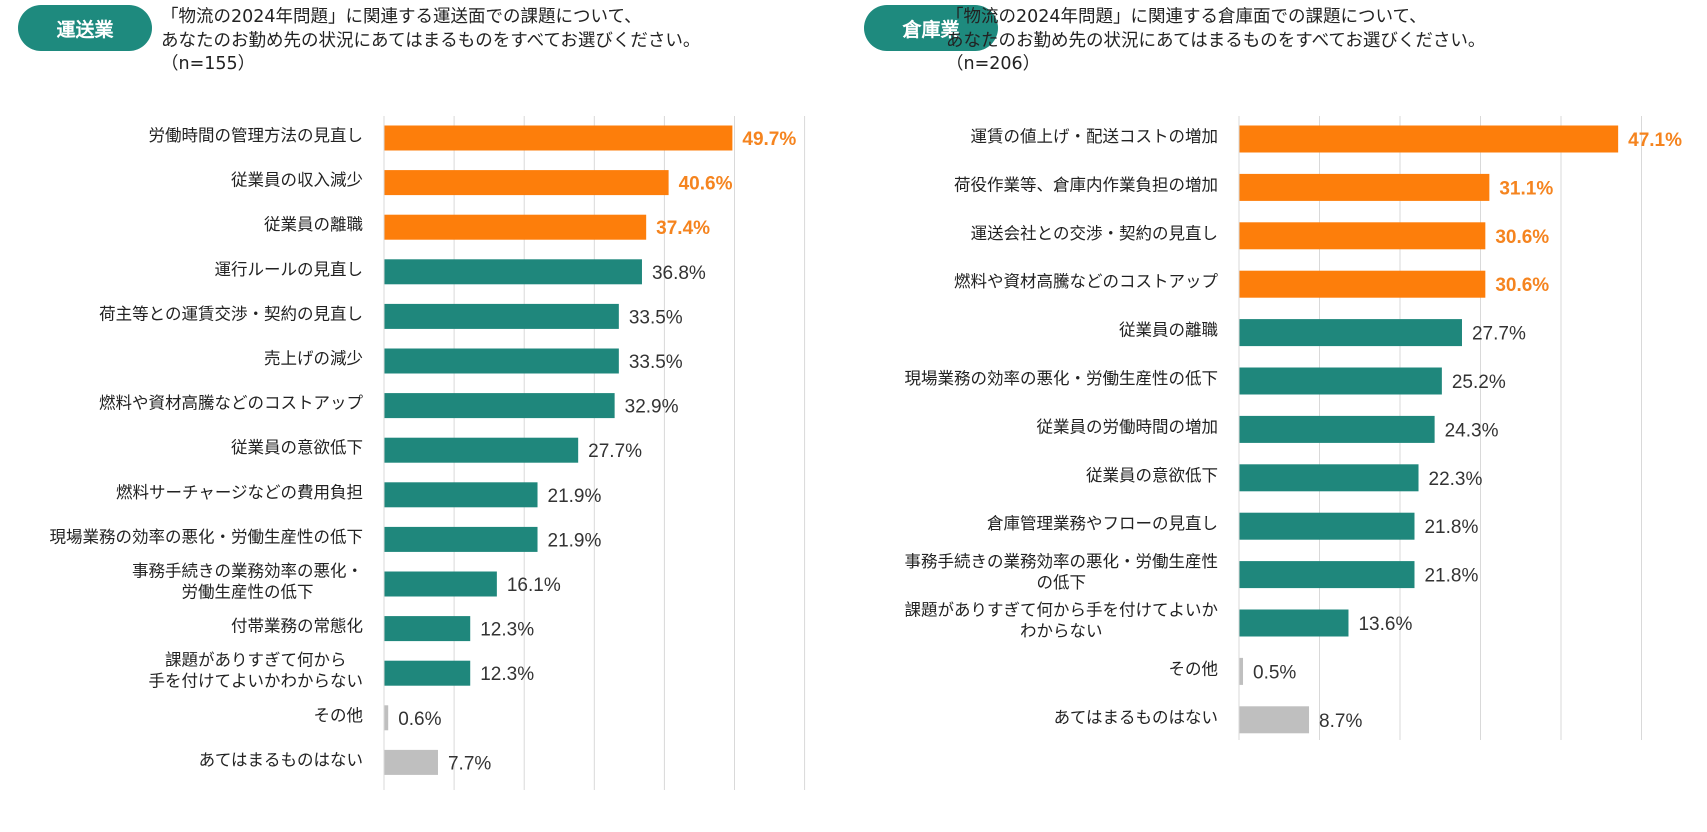  I want to click on value-label: 16.1%, so click(534, 585).